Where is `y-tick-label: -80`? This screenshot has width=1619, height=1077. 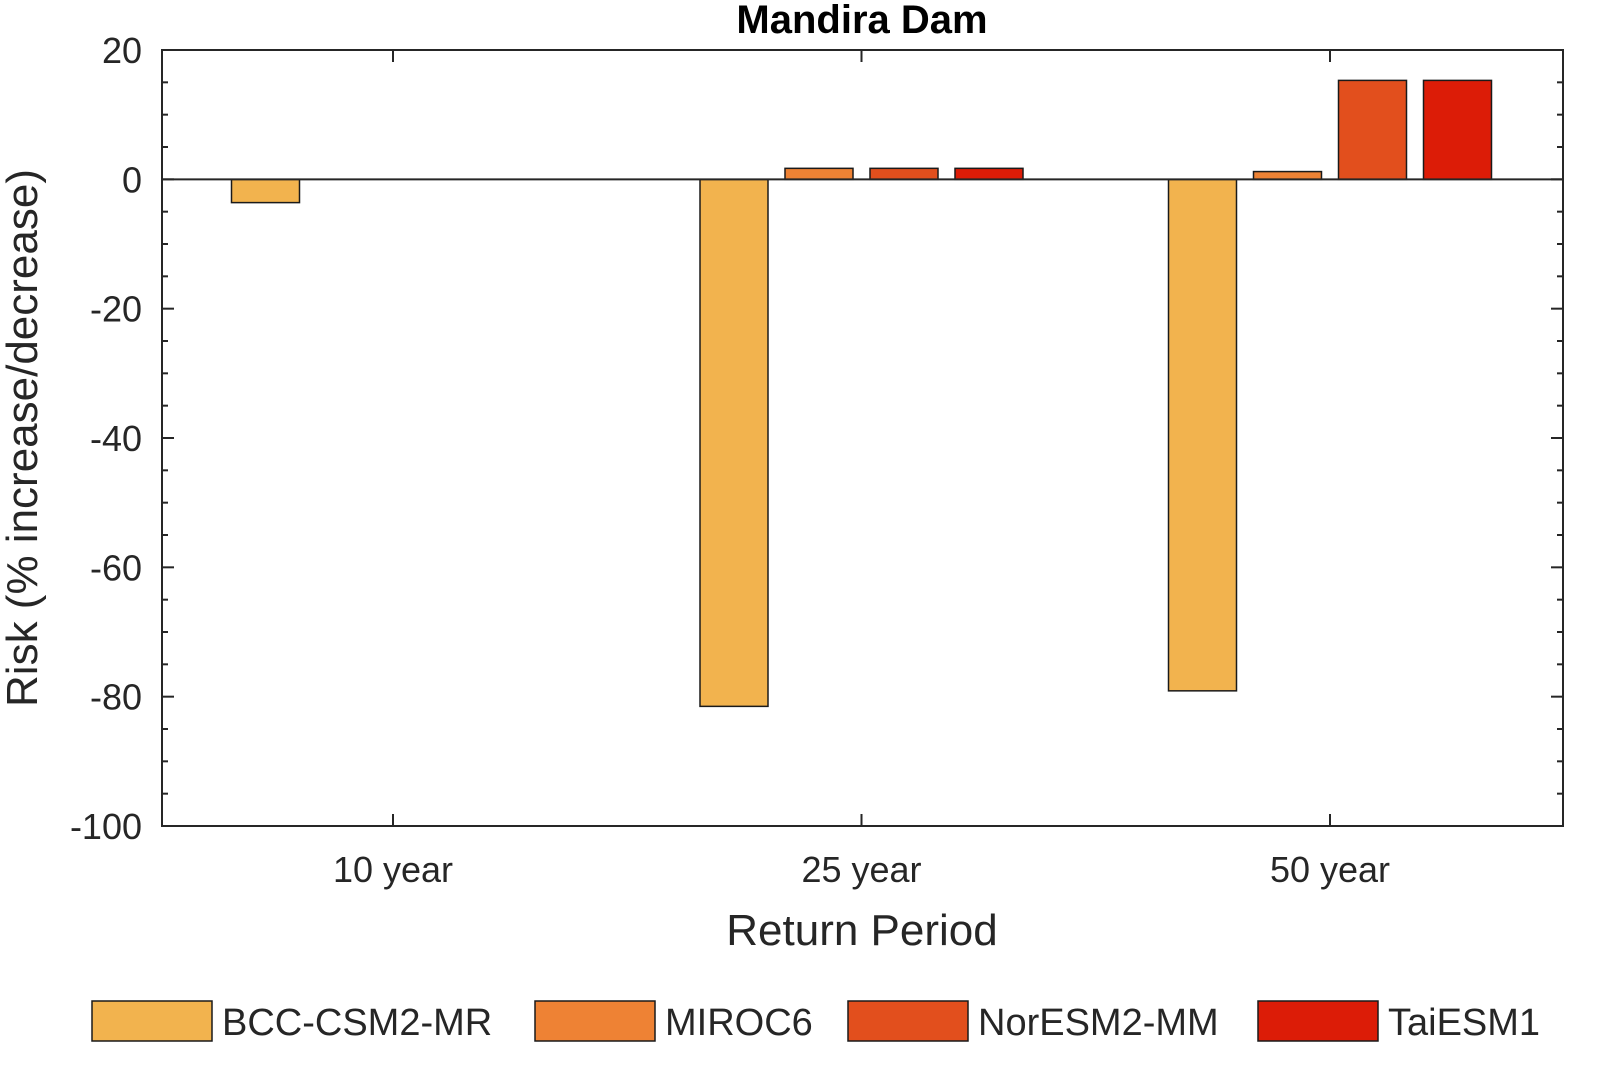 y-tick-label: -80 is located at coordinates (116, 697).